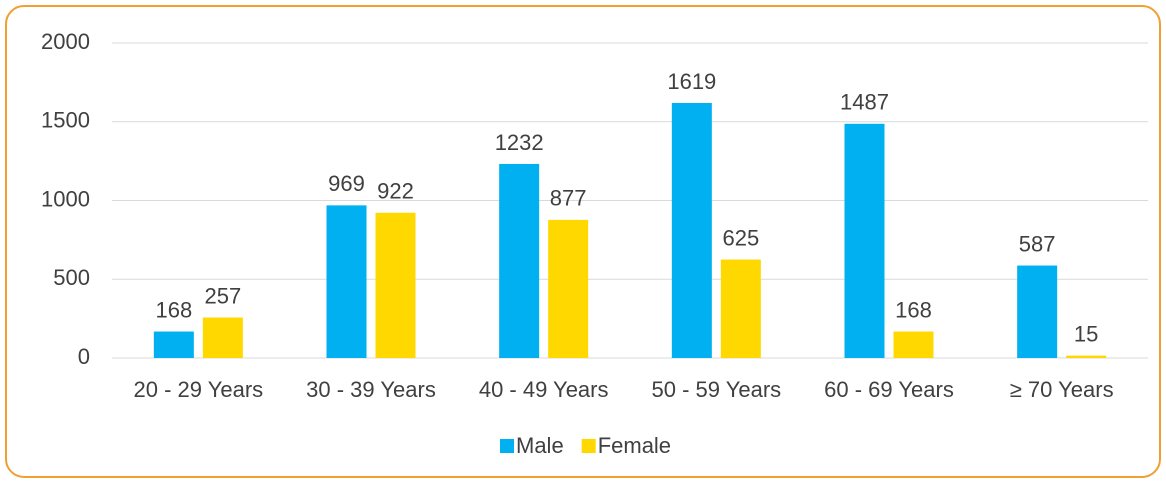 The image size is (1166, 483). I want to click on x-tick-label: 50 - 59 Years, so click(716, 389).